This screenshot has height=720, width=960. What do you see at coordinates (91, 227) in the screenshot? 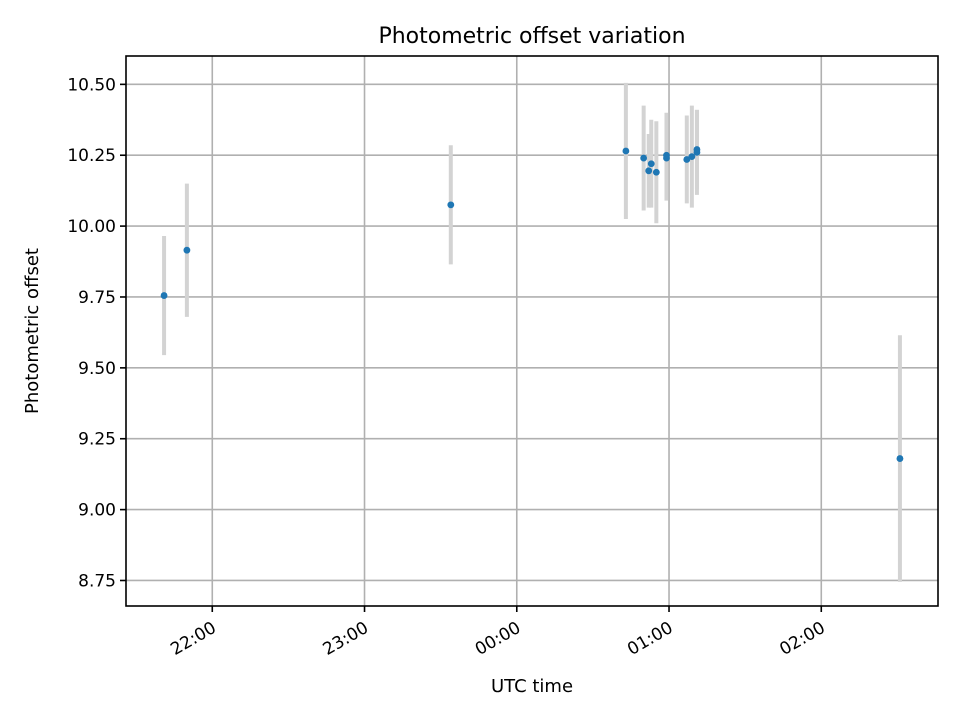
I see `y-tick-label: 10.00` at bounding box center [91, 227].